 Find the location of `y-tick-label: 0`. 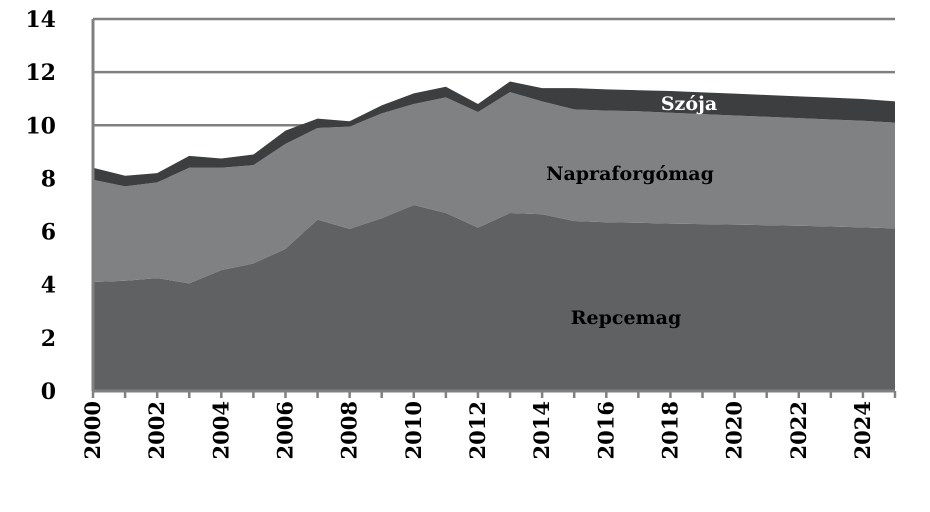

y-tick-label: 0 is located at coordinates (48, 392).